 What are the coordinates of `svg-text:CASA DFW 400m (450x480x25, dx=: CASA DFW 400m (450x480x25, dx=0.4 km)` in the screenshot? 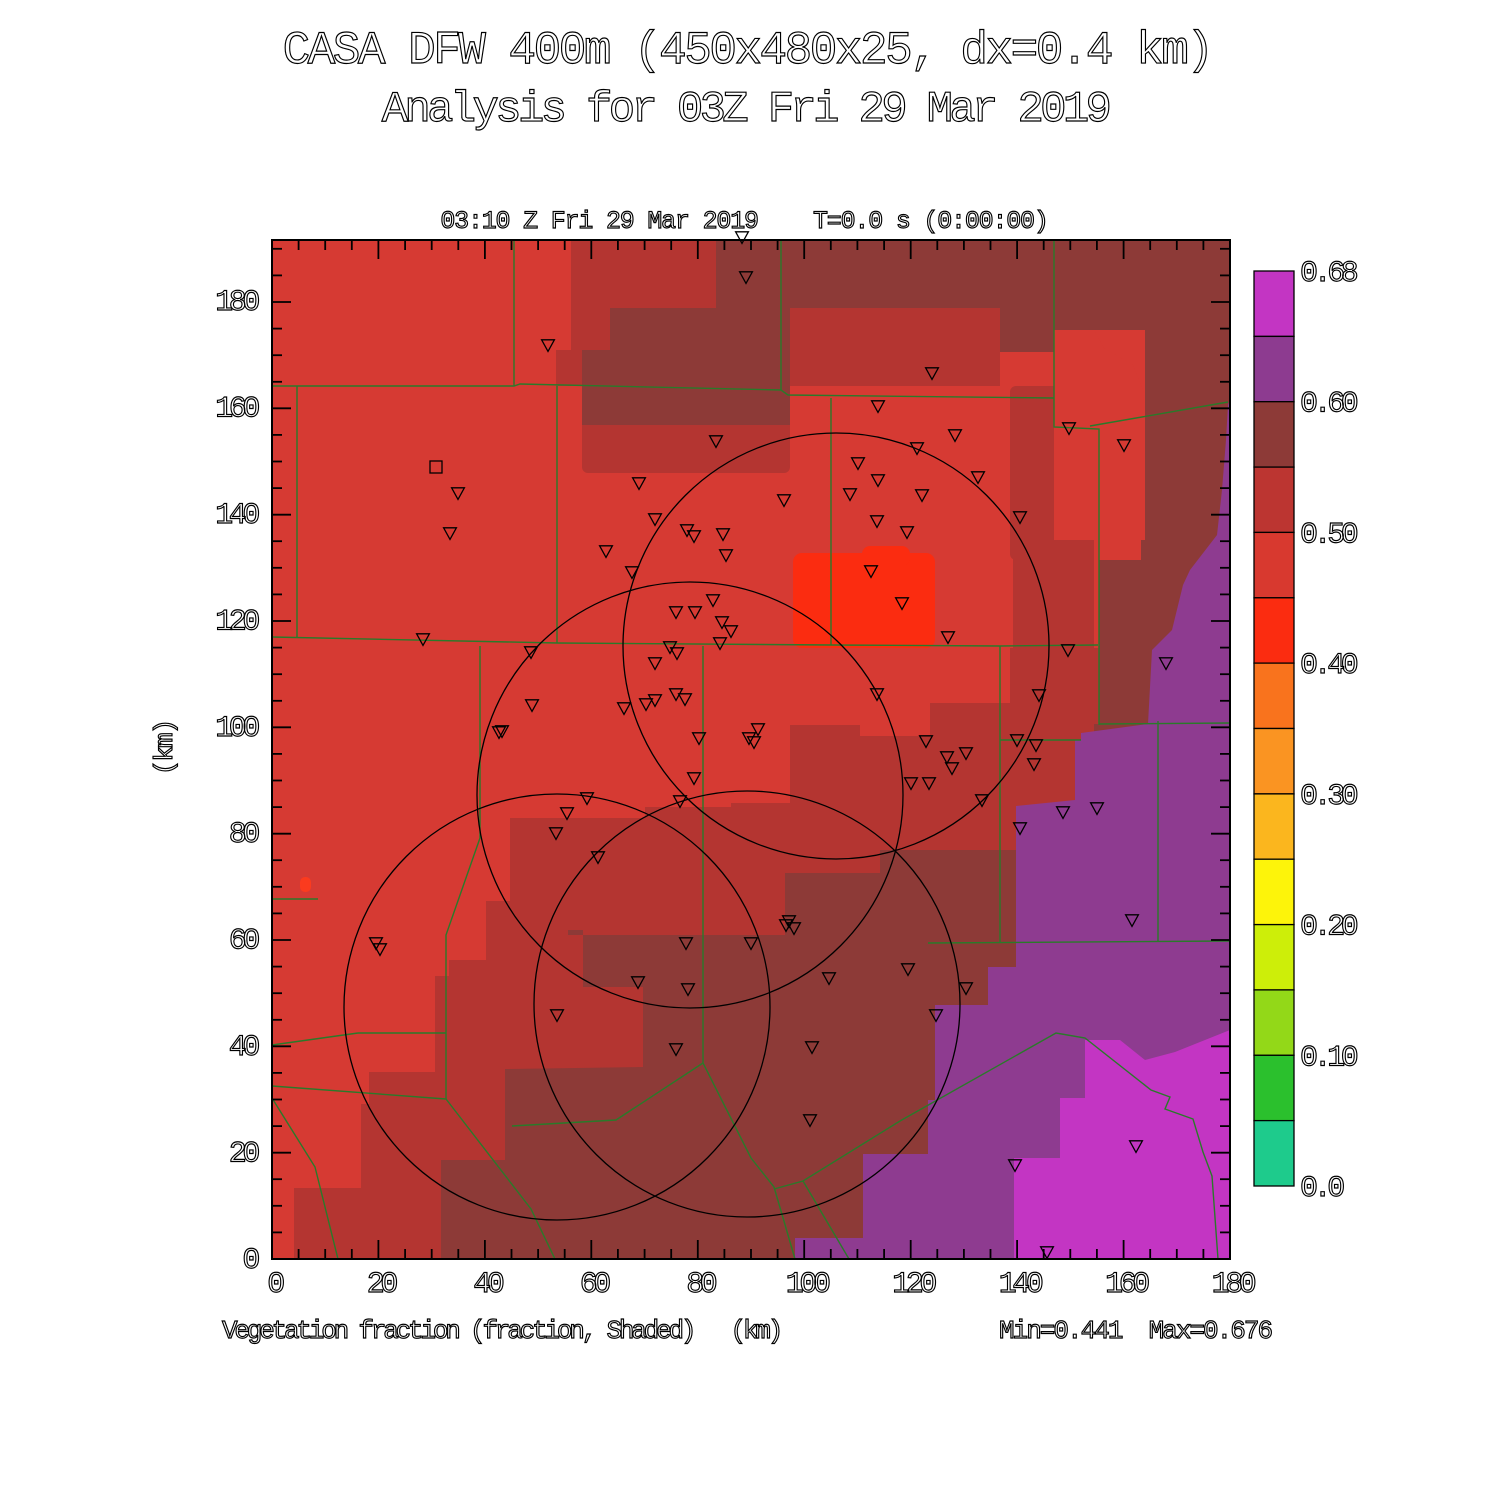 It's located at (747, 51).